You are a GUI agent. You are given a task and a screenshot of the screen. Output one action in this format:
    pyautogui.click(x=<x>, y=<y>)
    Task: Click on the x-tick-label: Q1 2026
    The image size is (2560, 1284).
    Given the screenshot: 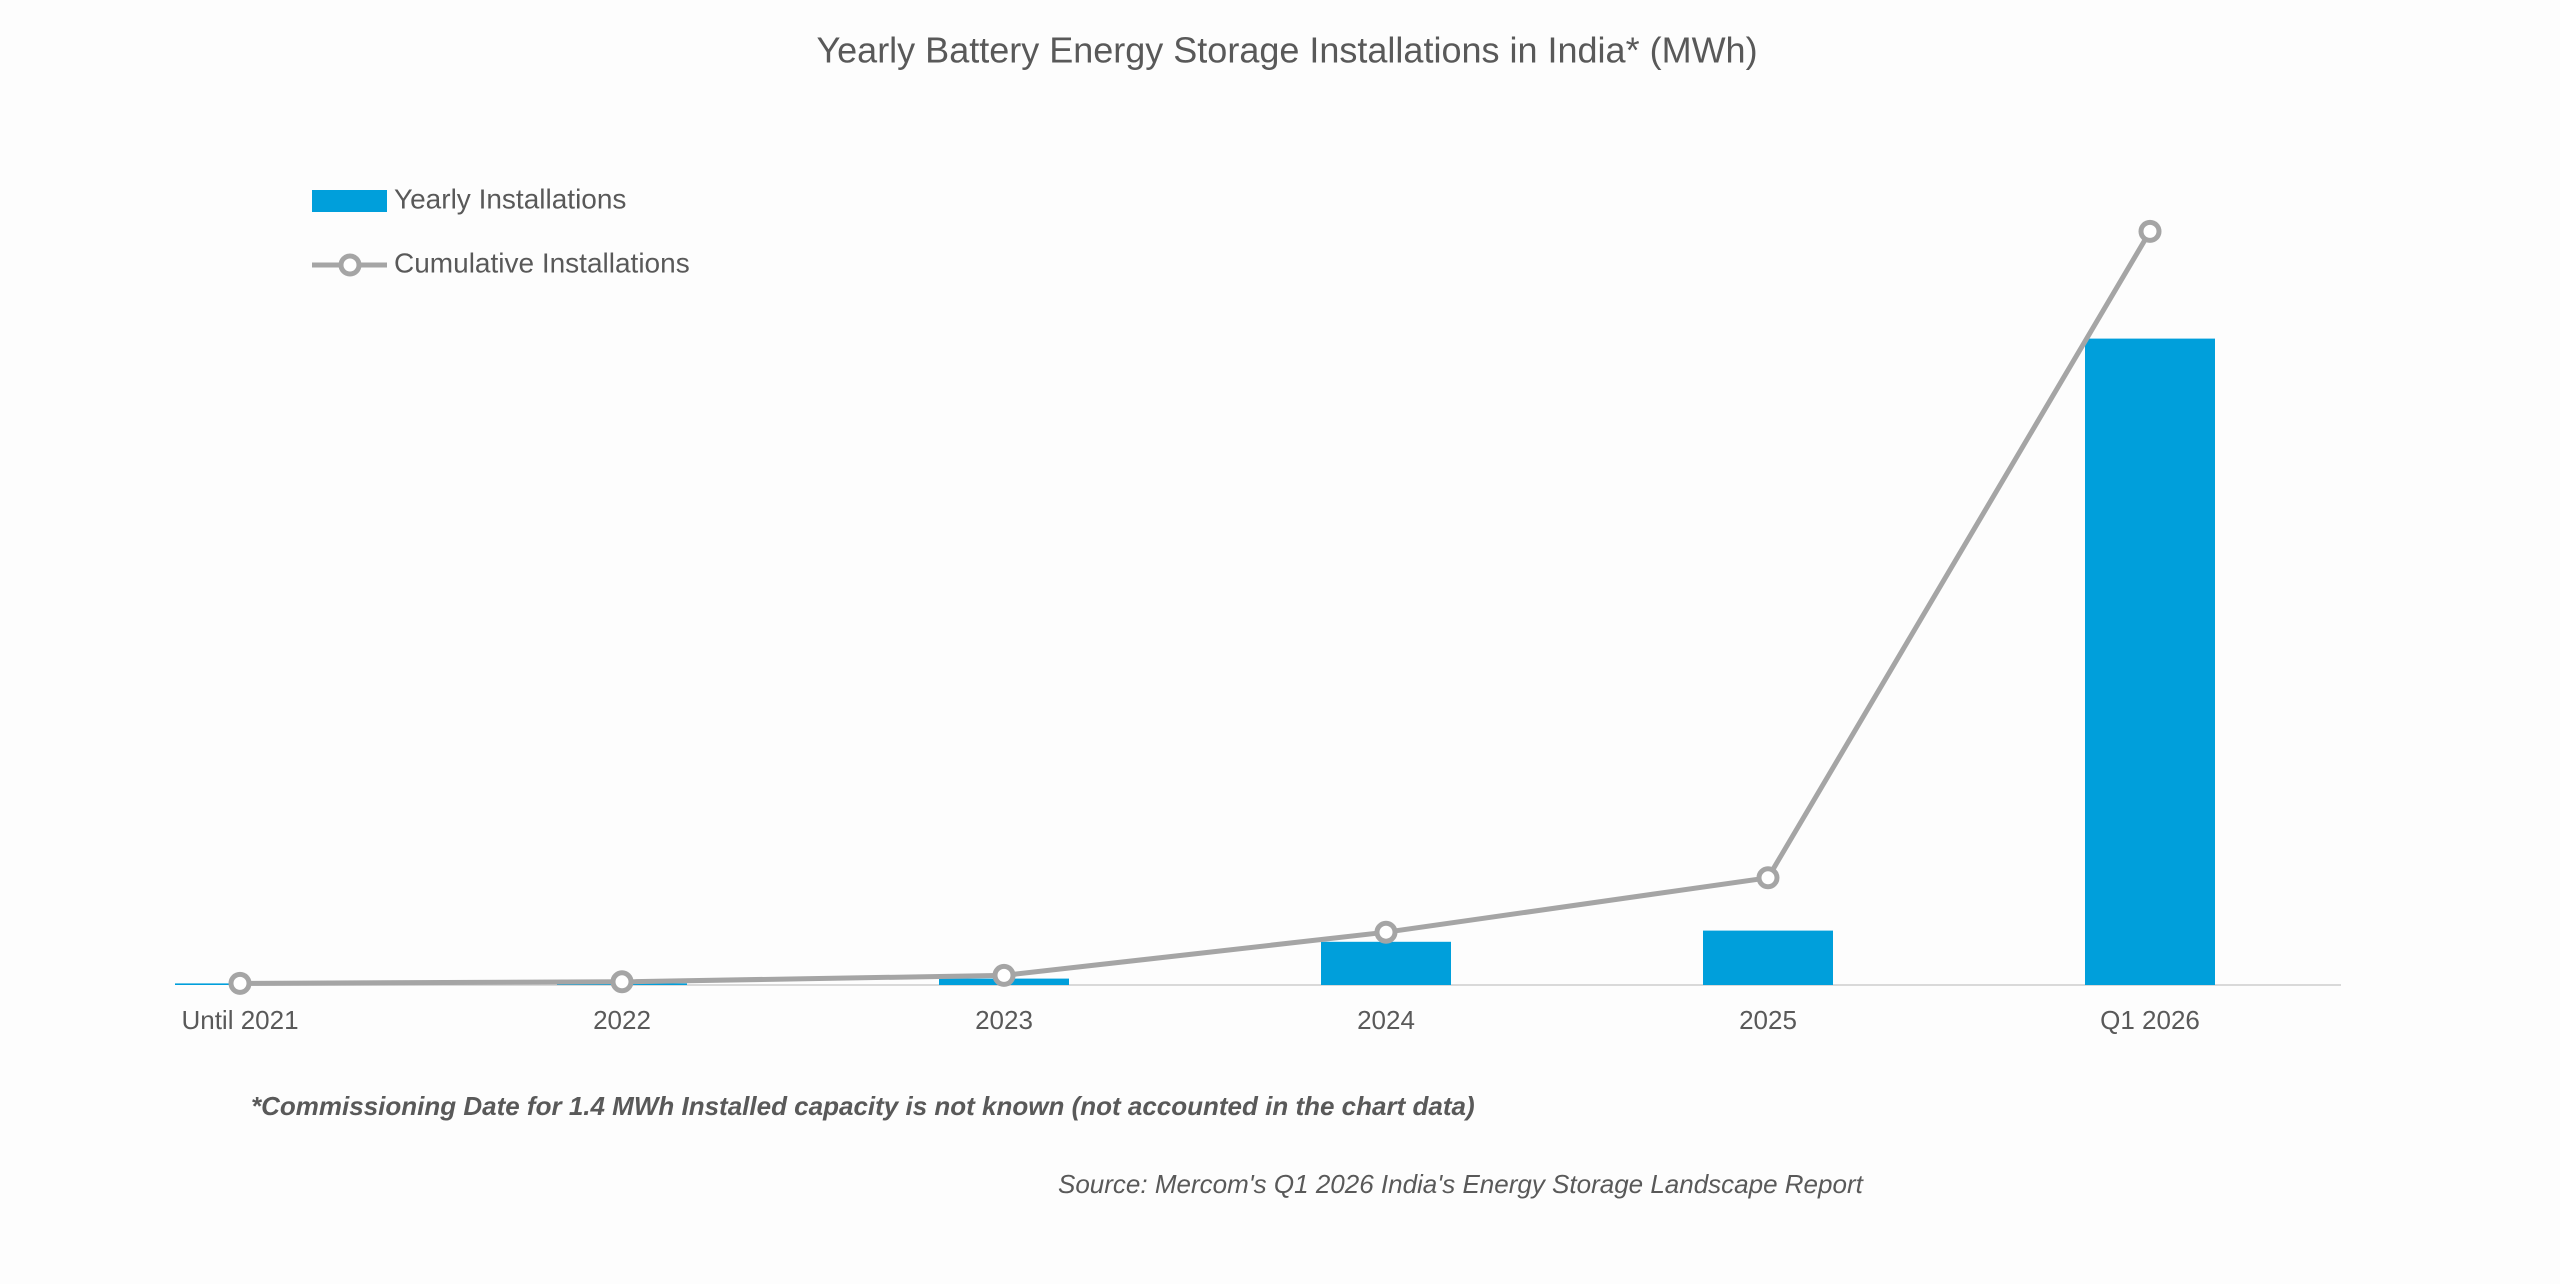 What is the action you would take?
    pyautogui.click(x=2150, y=1020)
    